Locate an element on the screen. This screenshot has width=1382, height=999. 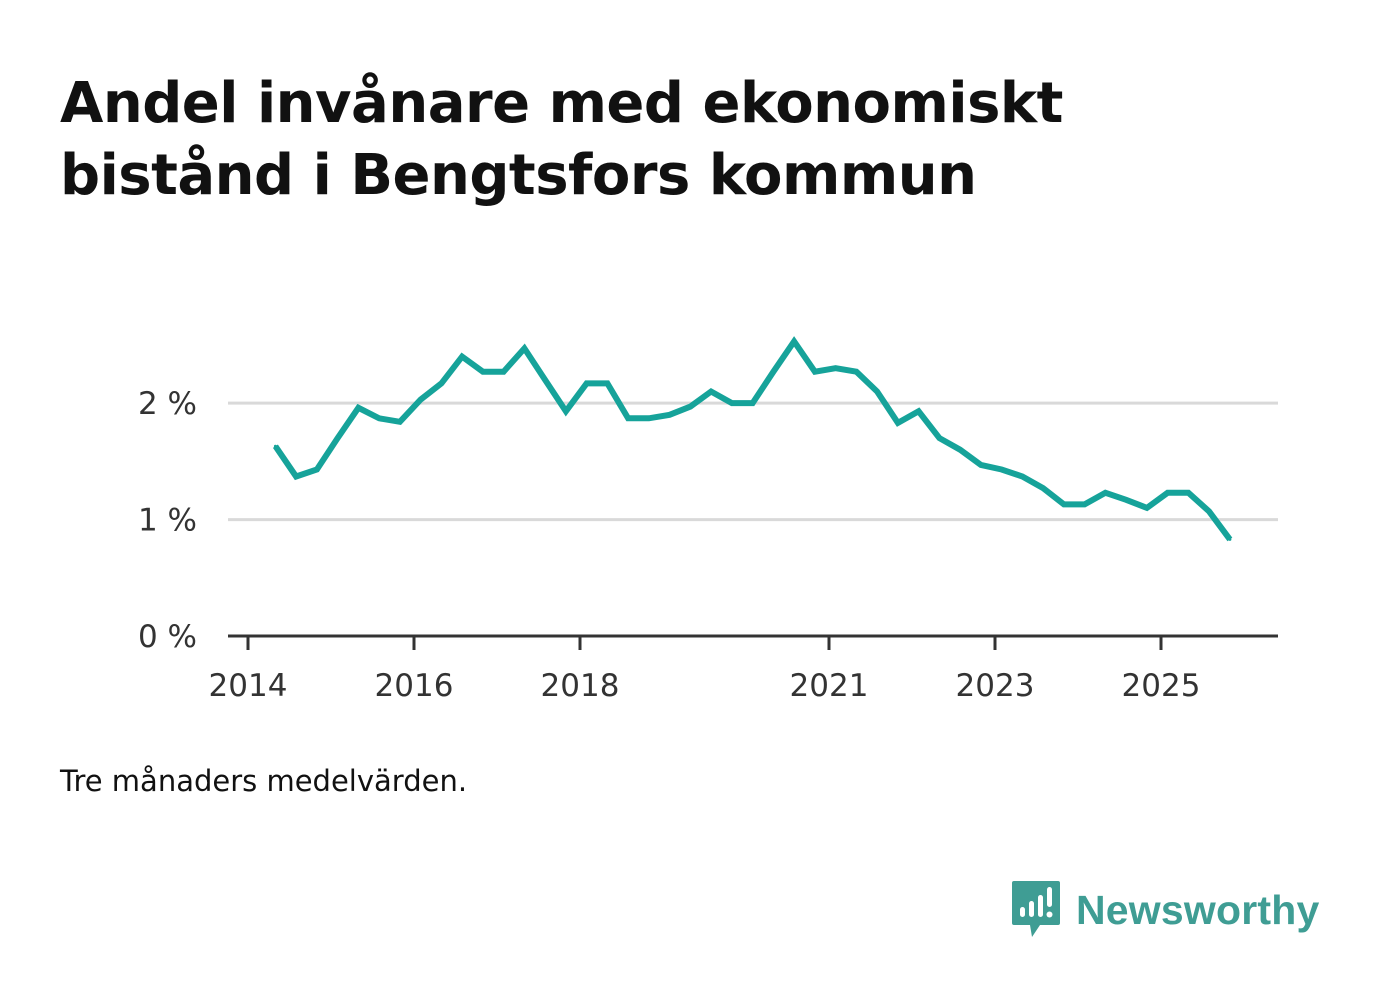
y-tick-label: 0 % is located at coordinates (167, 637).